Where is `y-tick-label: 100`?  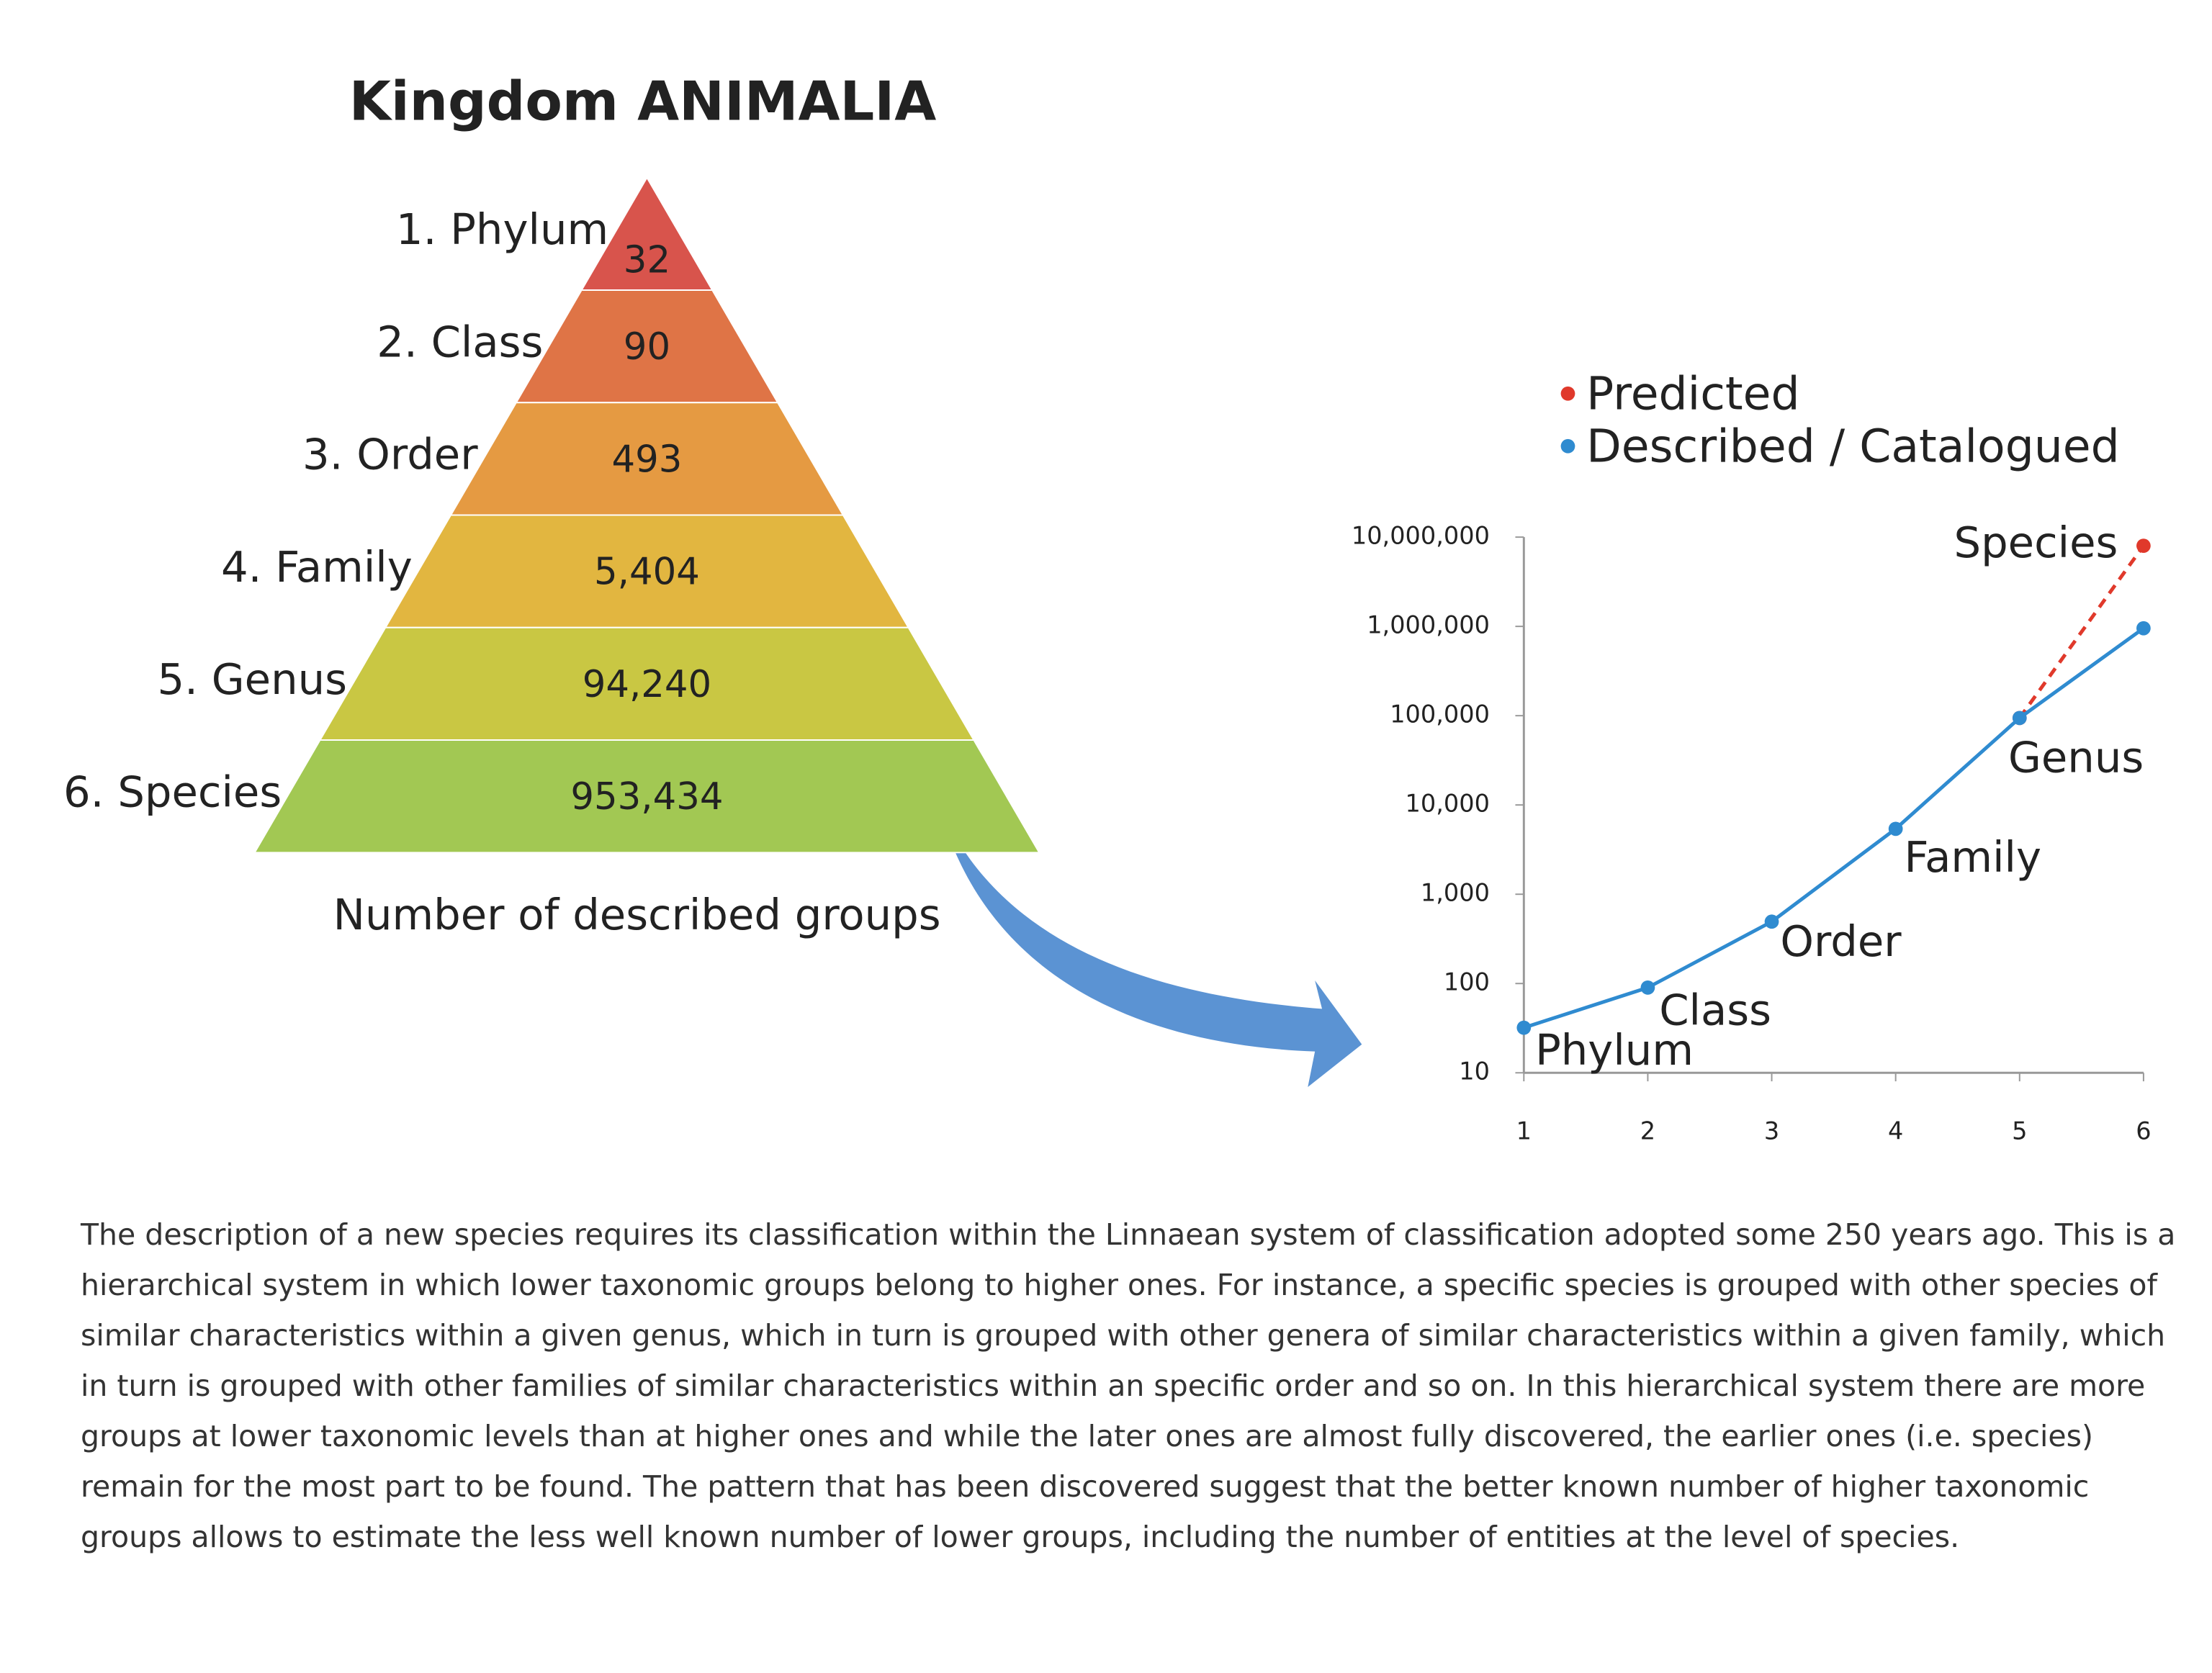 y-tick-label: 100 is located at coordinates (1467, 982).